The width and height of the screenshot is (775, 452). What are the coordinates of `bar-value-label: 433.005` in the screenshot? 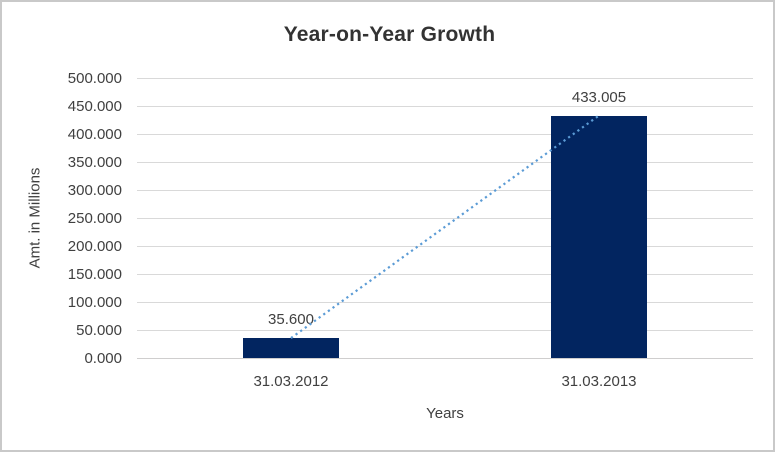 It's located at (599, 97).